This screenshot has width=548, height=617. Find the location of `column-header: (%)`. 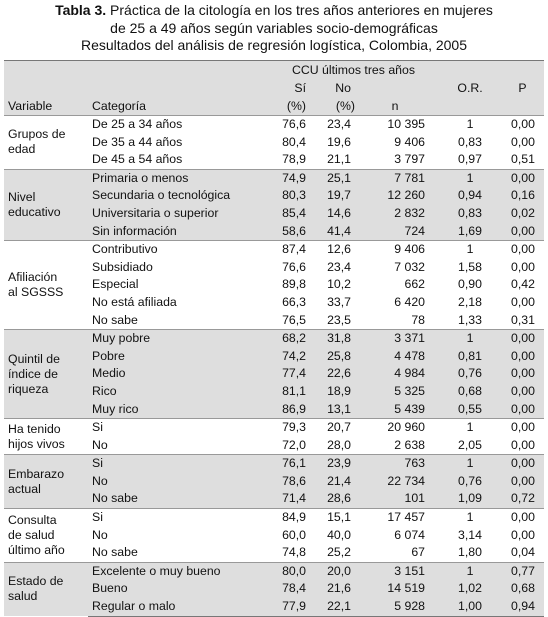

column-header: (%) is located at coordinates (292, 106).